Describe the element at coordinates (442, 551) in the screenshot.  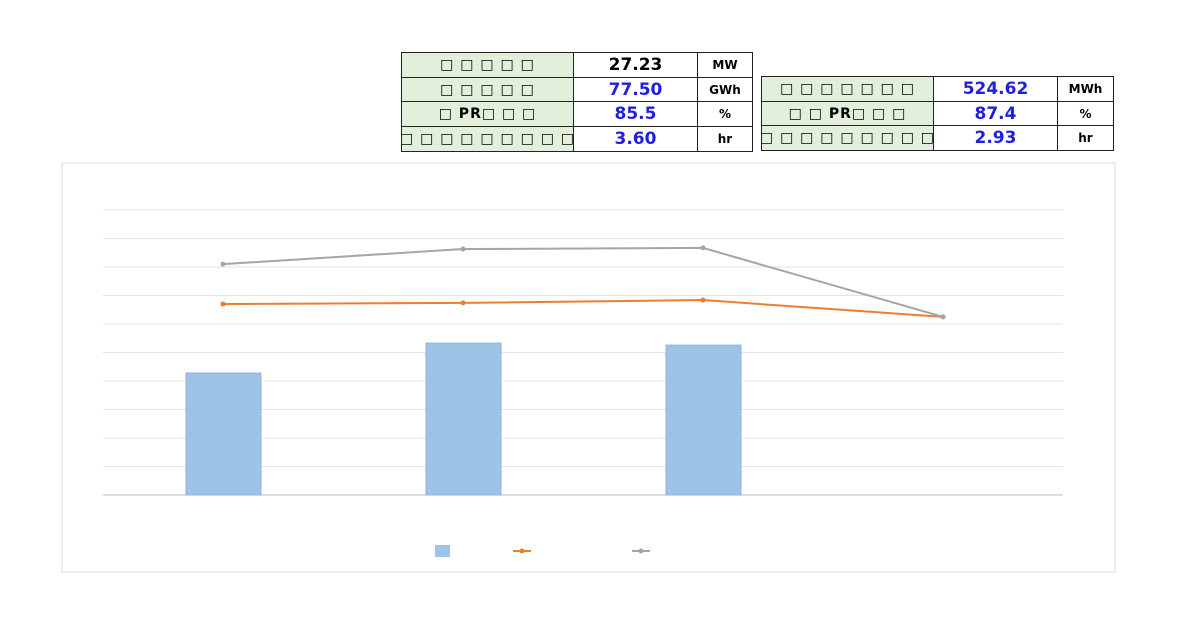
I see `legend-swatch` at that location.